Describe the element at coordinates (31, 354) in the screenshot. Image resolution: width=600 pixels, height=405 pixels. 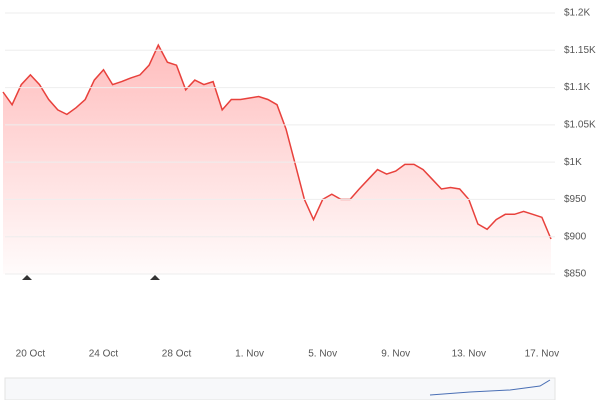
I see `x-tick-label: 20 Oct` at that location.